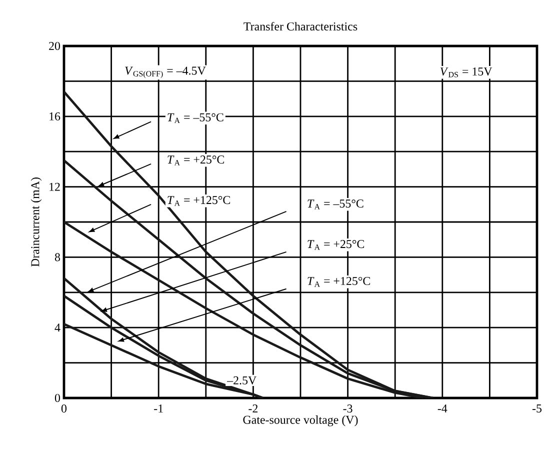  What do you see at coordinates (57, 398) in the screenshot?
I see `y-tick-label: 0` at bounding box center [57, 398].